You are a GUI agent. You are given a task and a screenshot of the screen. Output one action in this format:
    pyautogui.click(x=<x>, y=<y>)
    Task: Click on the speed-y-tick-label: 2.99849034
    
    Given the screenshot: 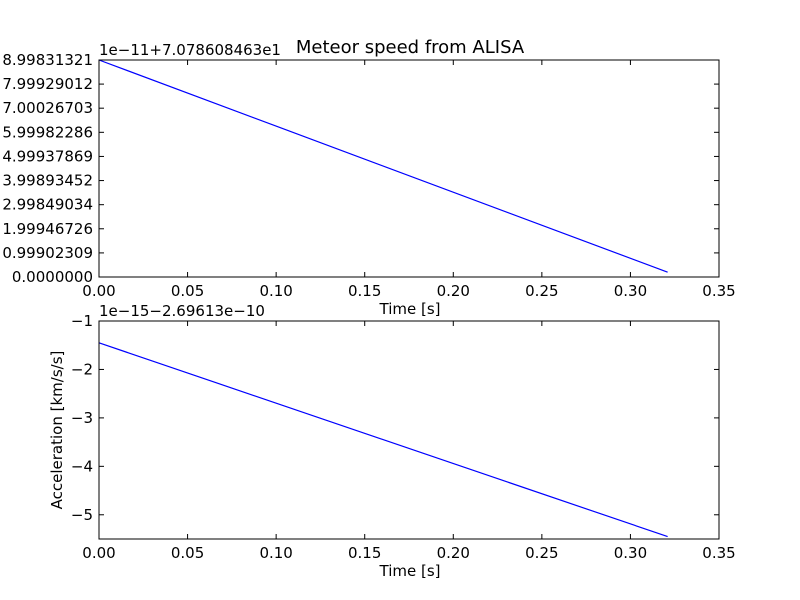 What is the action you would take?
    pyautogui.click(x=47, y=205)
    